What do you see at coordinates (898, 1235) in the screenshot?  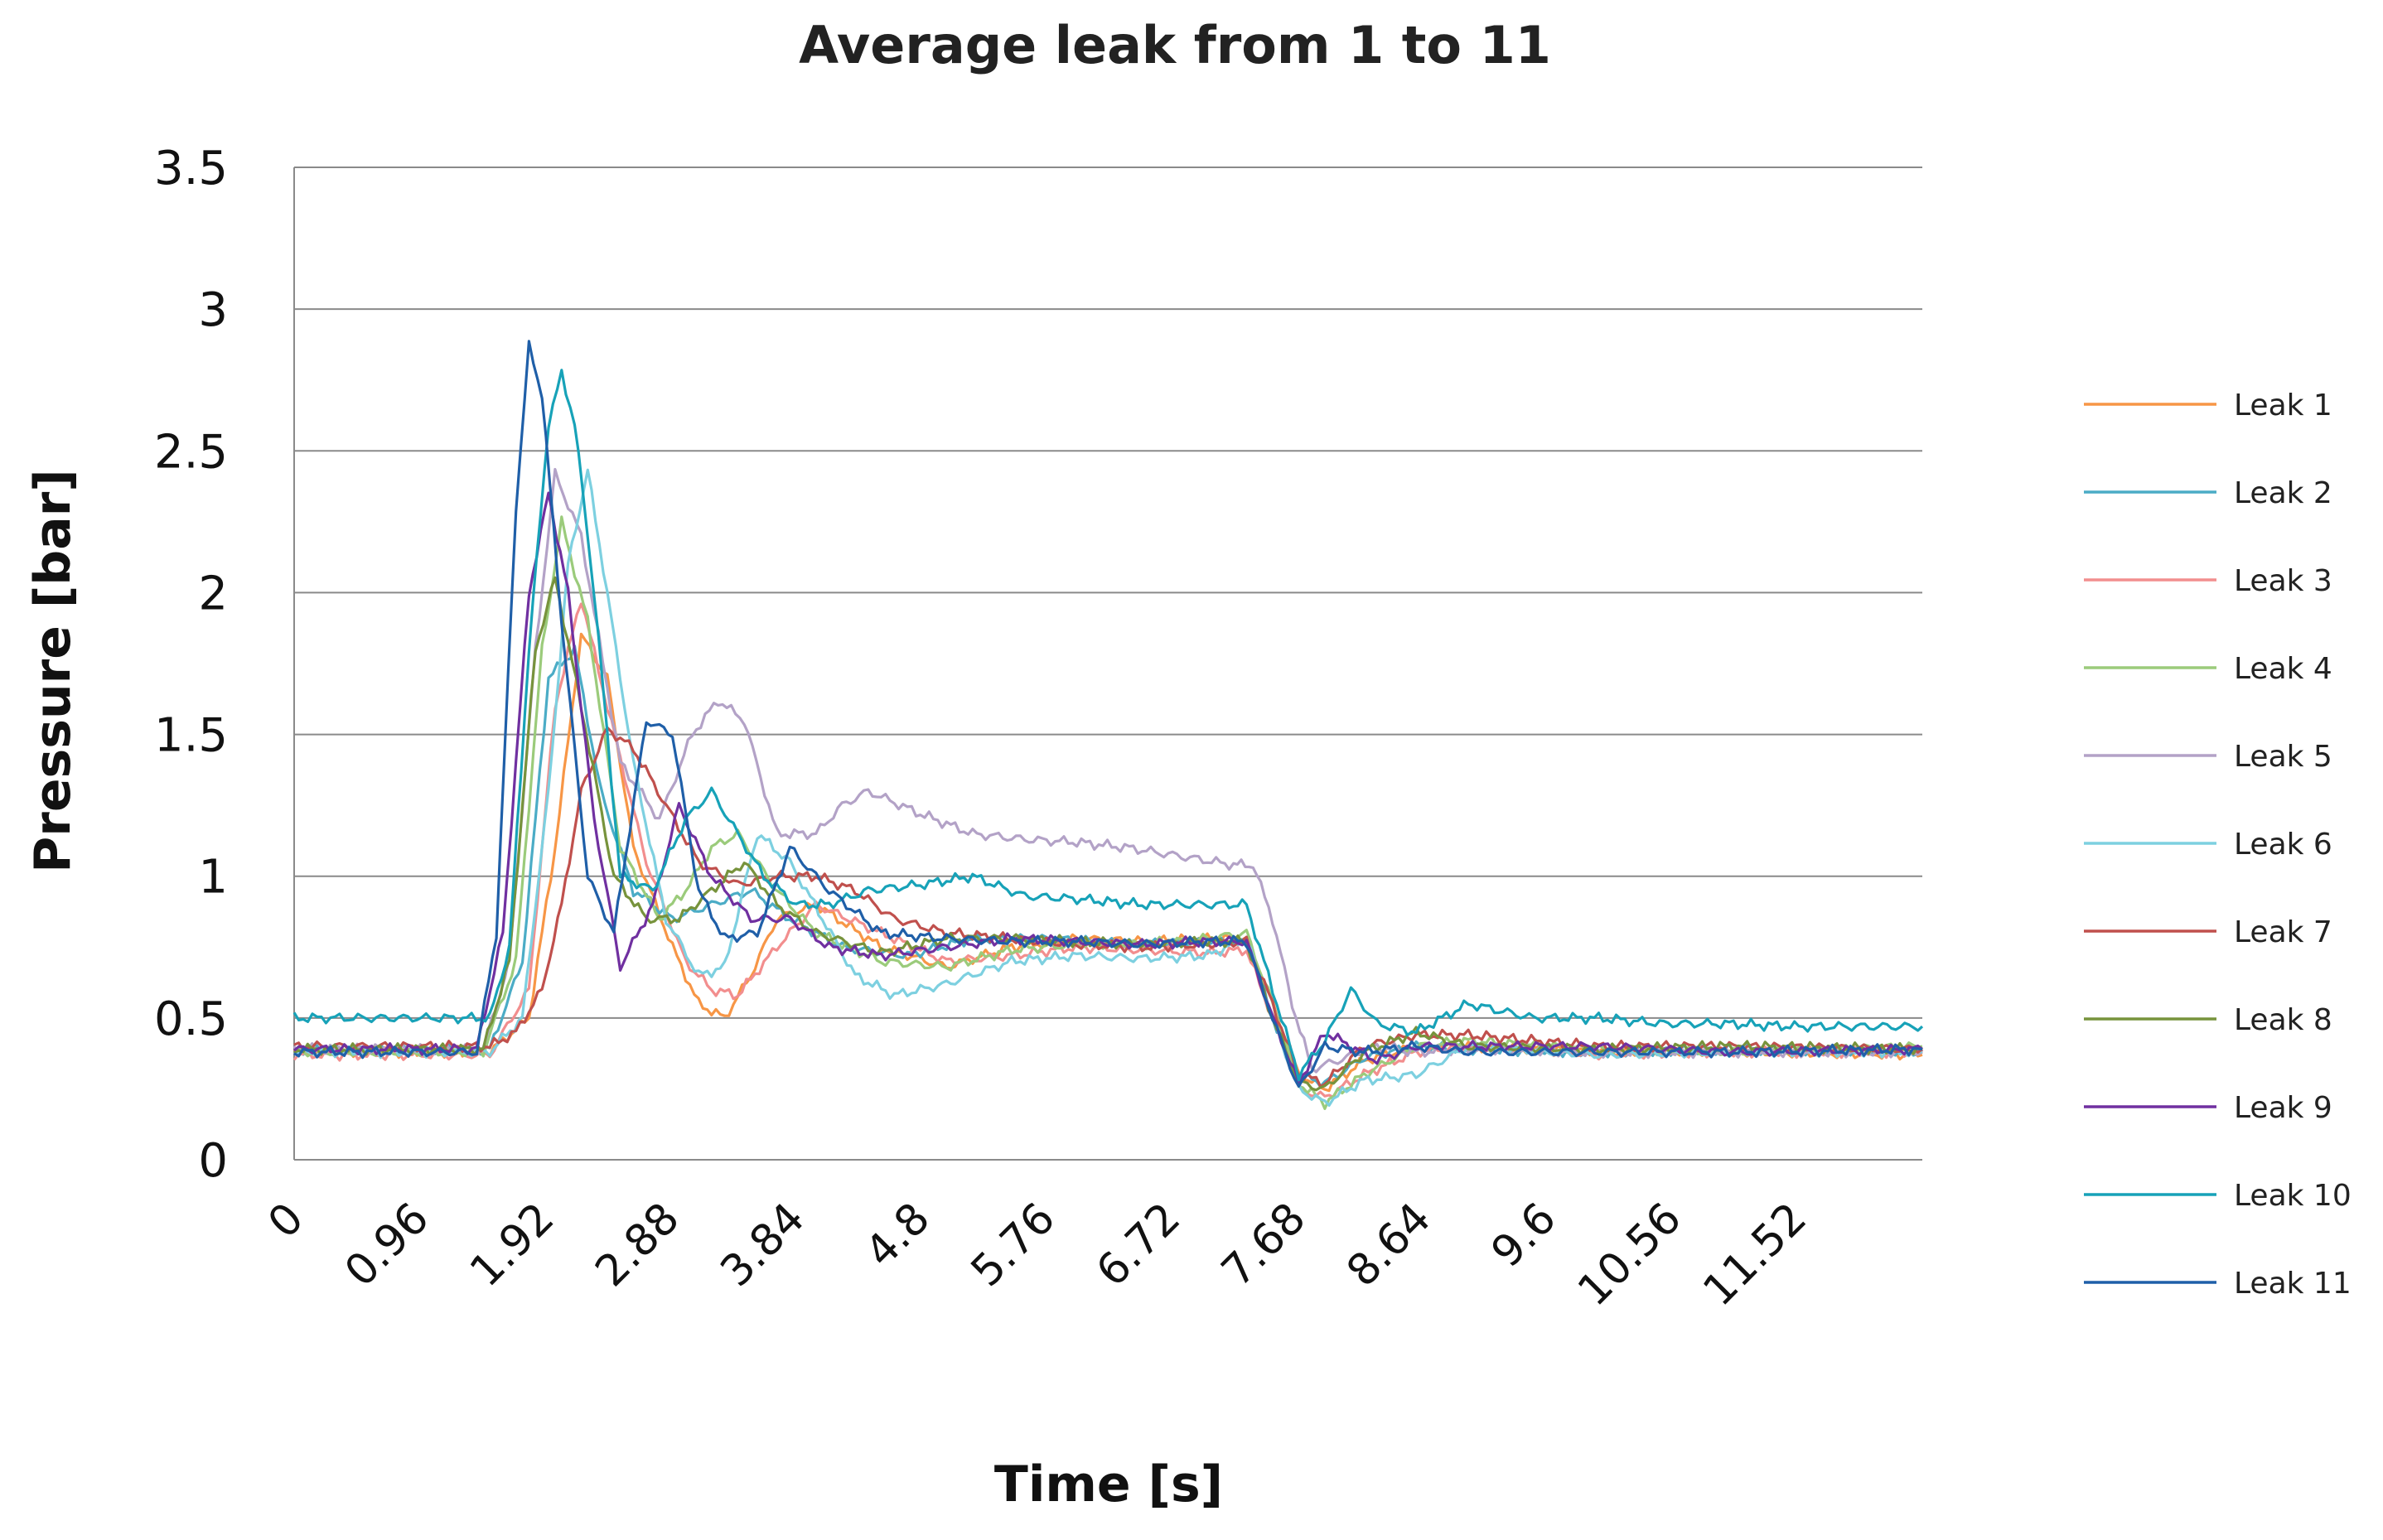 I see `x-tick-label: 4.8` at bounding box center [898, 1235].